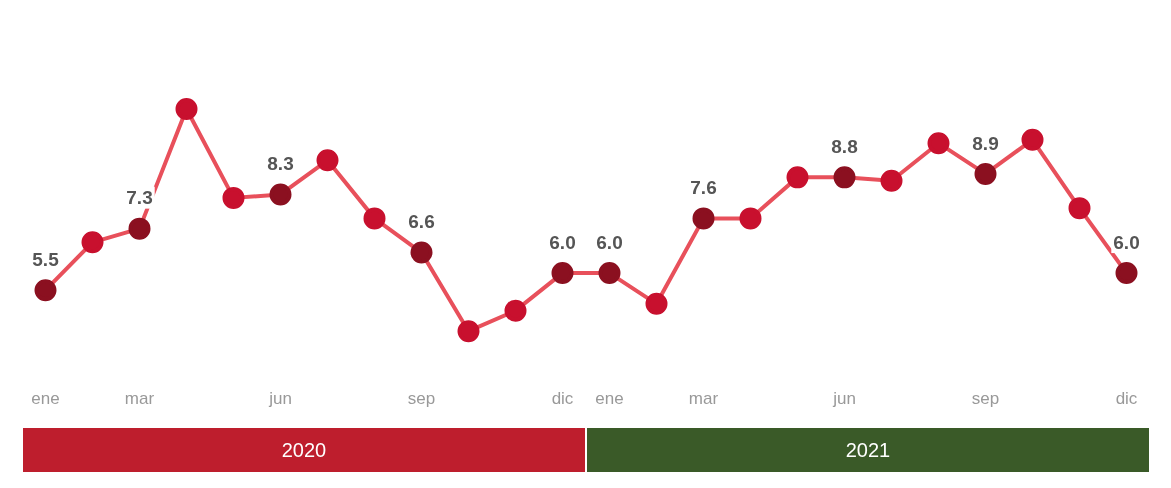 The image size is (1171, 488). I want to click on data-label: 5.5, so click(46, 259).